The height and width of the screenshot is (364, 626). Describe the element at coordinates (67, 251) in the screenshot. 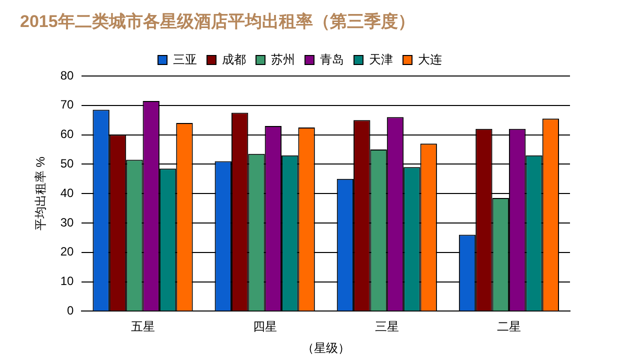

I see `y-tick-label: 20` at that location.